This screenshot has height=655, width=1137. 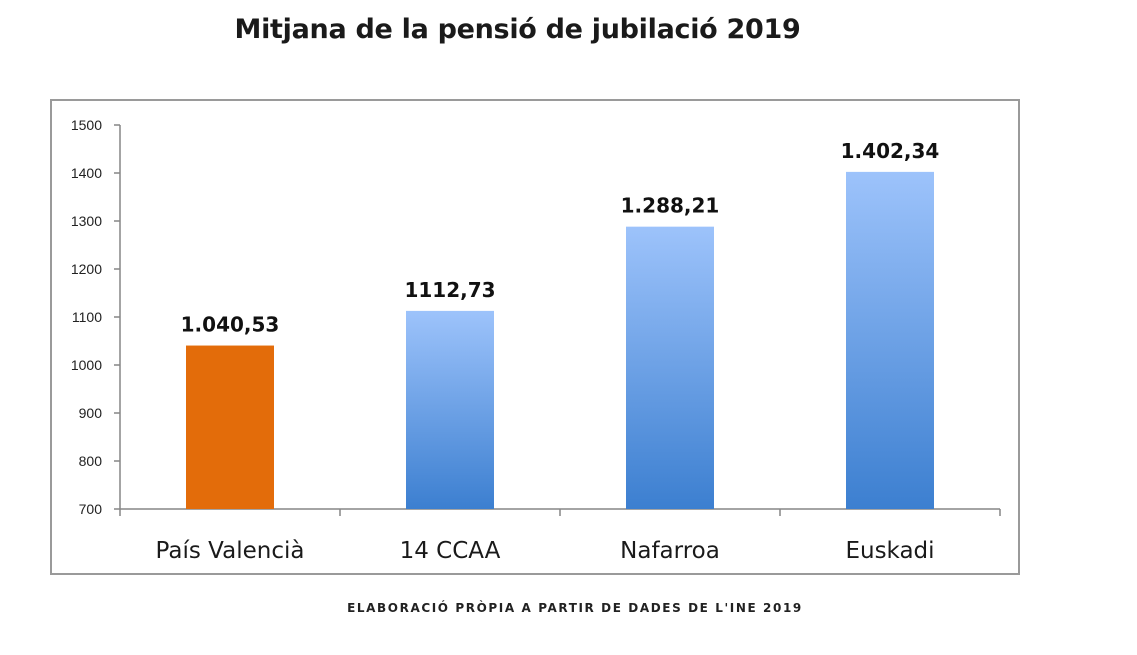 I want to click on bar-14-ccaa, so click(x=450, y=409).